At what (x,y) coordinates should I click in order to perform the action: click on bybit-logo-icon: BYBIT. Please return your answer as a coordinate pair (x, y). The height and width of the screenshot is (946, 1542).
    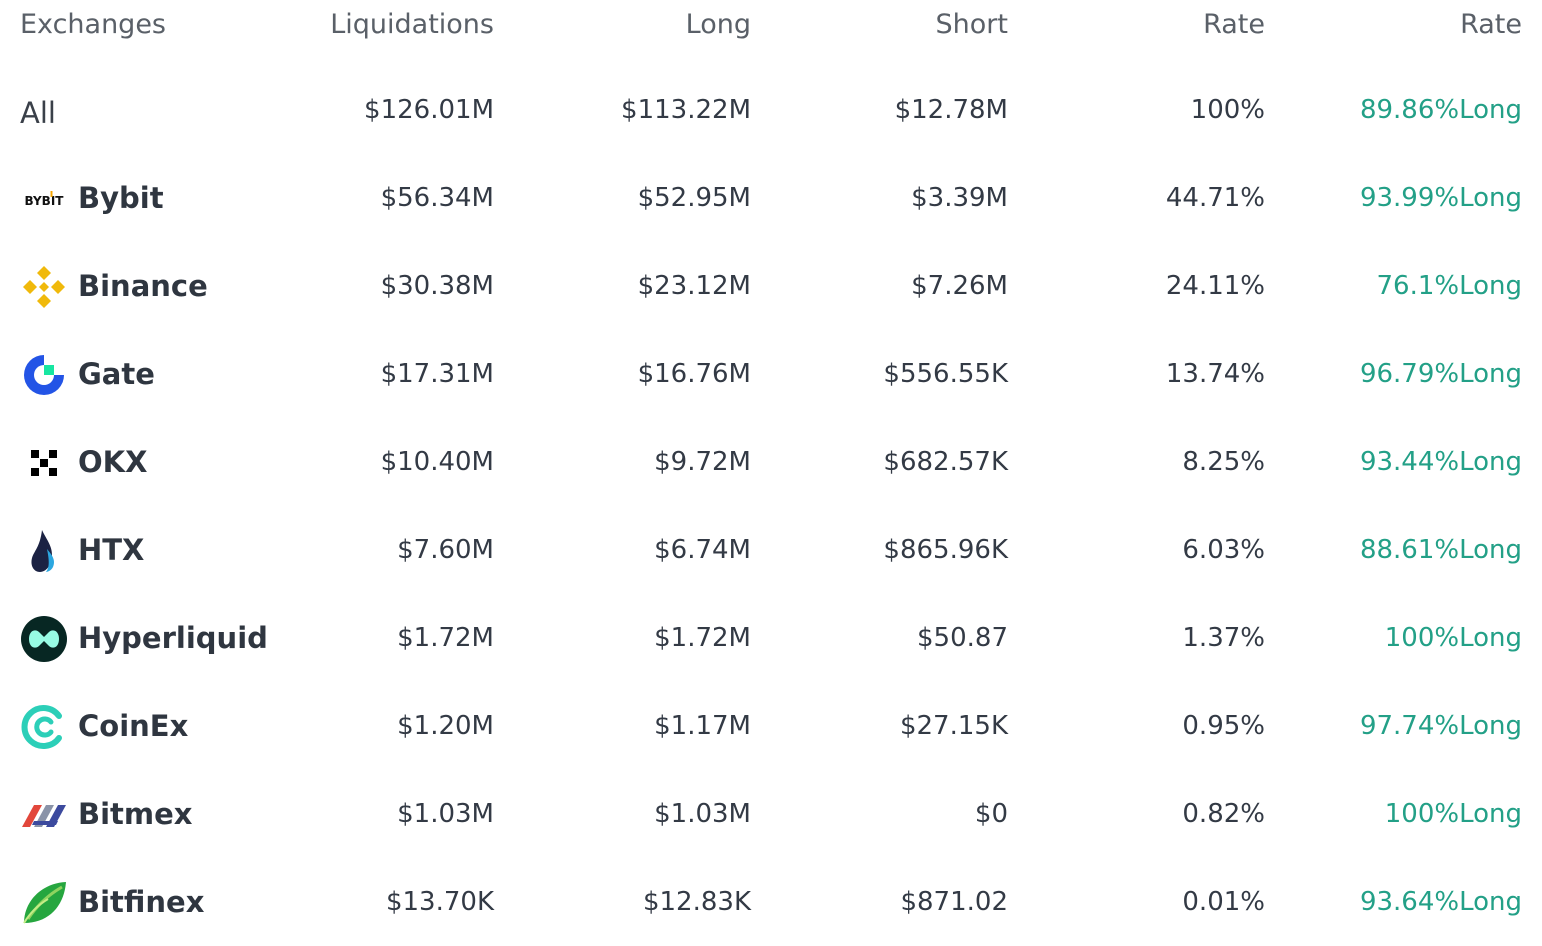
    Looking at the image, I should click on (44, 199).